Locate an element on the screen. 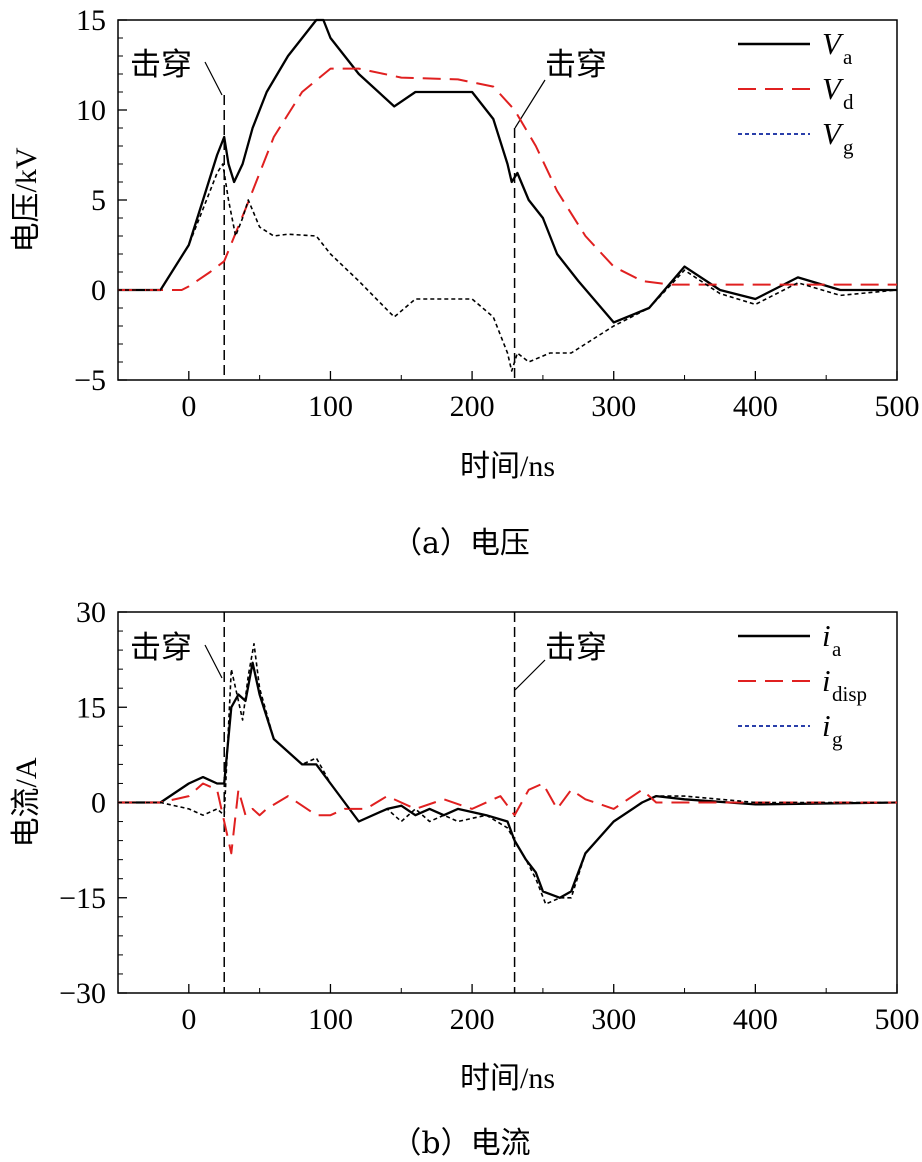 The width and height of the screenshot is (922, 1162). caption-voltage: （a）电压 is located at coordinates (461, 543).